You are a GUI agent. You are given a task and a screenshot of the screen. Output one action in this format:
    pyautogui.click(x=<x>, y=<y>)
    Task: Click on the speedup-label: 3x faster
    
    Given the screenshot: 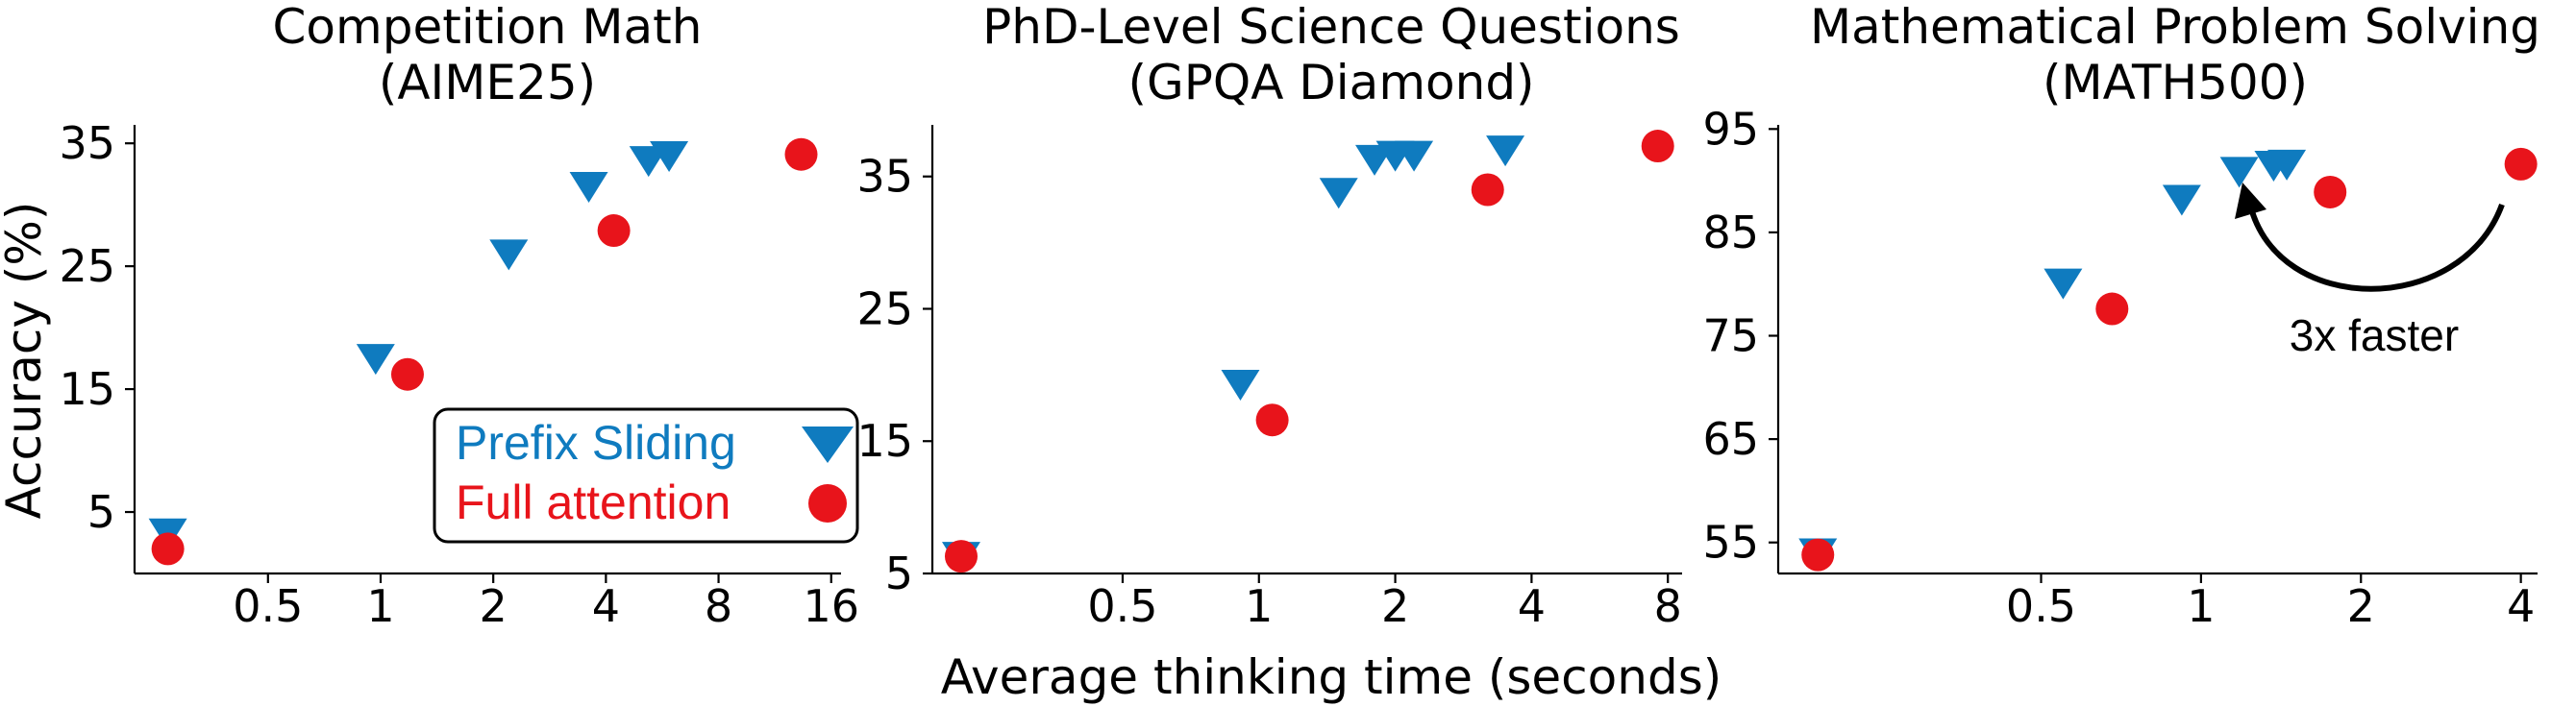 What is the action you would take?
    pyautogui.click(x=2375, y=335)
    